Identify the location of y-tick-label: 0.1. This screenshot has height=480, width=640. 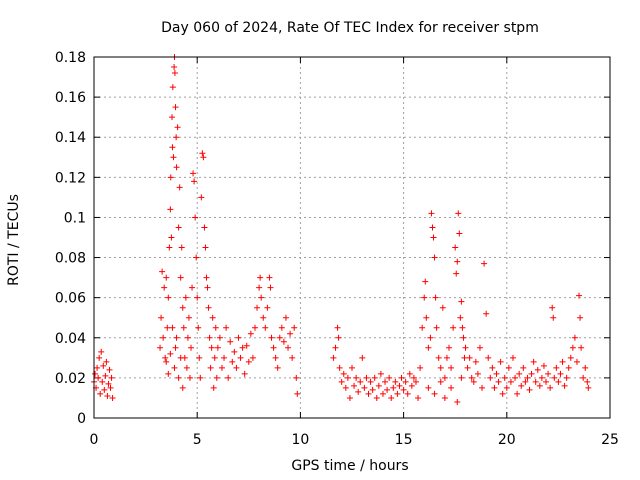
(75, 218).